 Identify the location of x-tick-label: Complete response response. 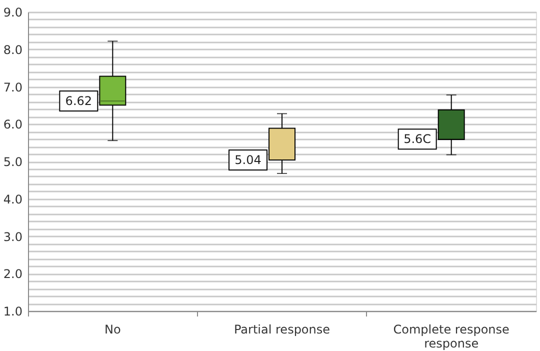
(451, 336).